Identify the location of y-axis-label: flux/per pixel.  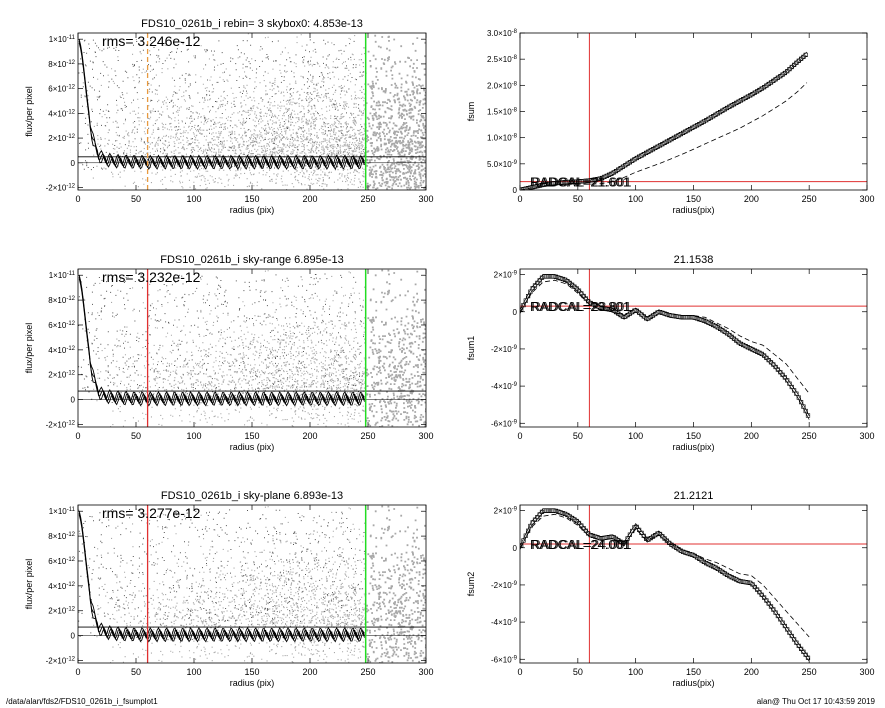
(29, 348).